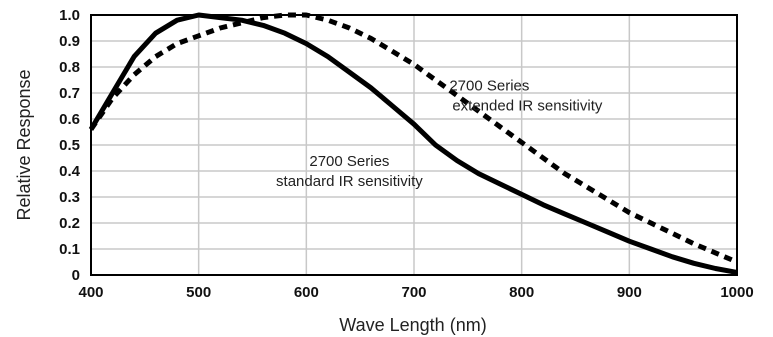 This screenshot has height=337, width=773. I want to click on y-axis-title: Relative Response, so click(24, 144).